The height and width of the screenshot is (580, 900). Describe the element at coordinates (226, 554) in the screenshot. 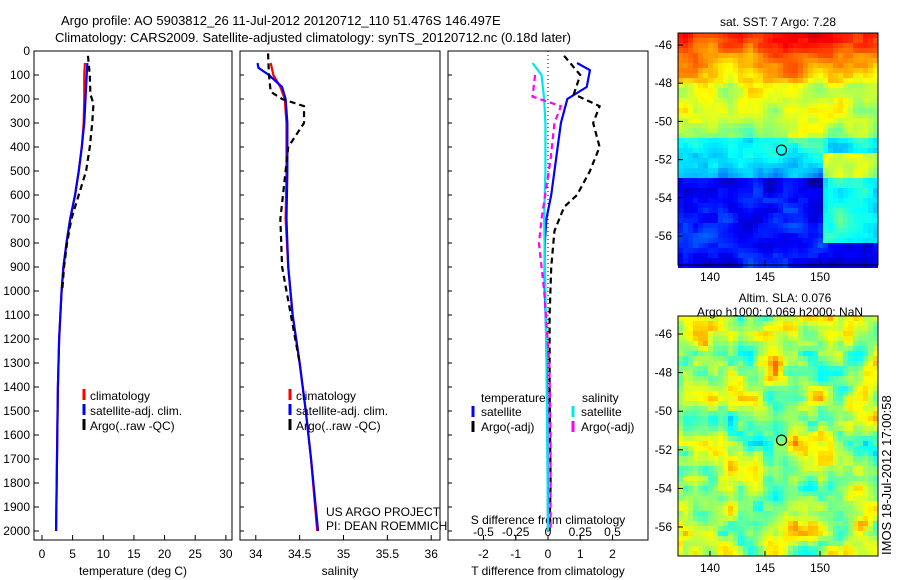

I see `x-tick-label: 30` at that location.